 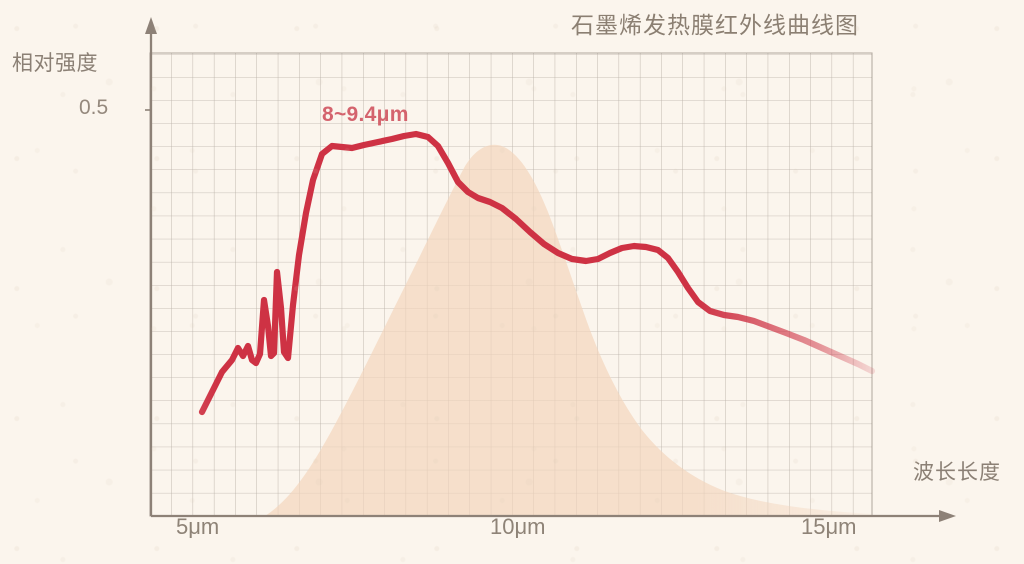 I want to click on y-tick-label-05: 0.5, so click(x=94, y=107).